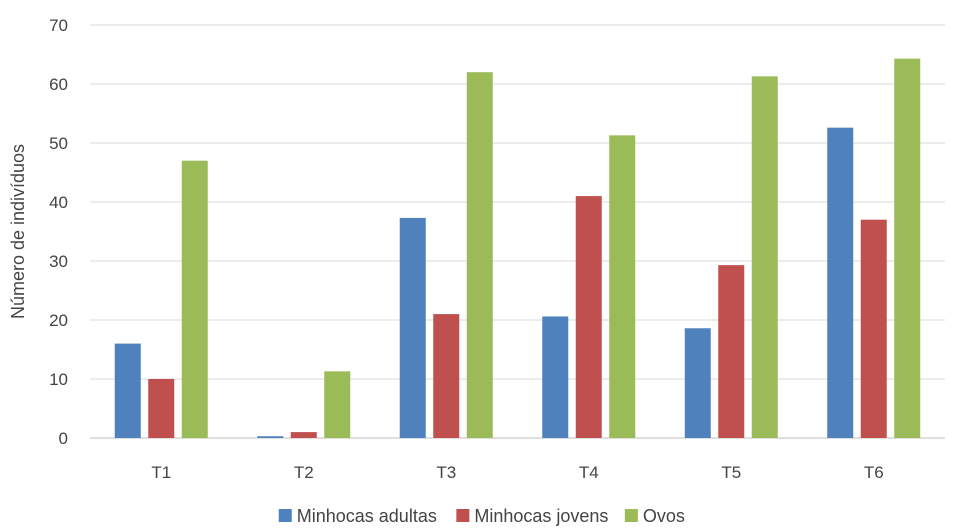 The width and height of the screenshot is (958, 532). Describe the element at coordinates (63, 438) in the screenshot. I see `y-tick-label: 0` at that location.